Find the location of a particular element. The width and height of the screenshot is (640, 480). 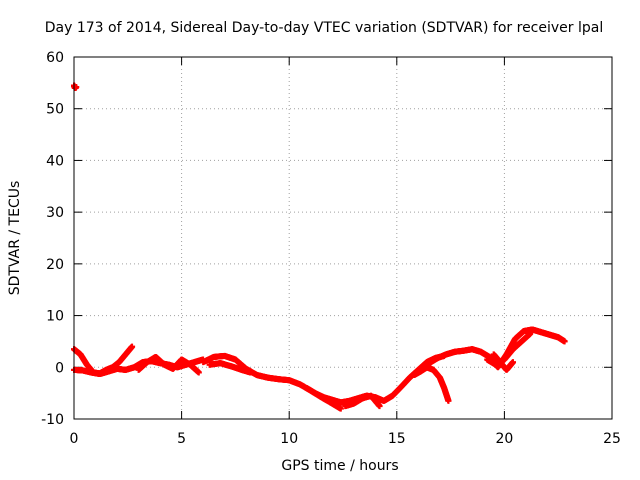

x-tick-label: 15 is located at coordinates (397, 439).